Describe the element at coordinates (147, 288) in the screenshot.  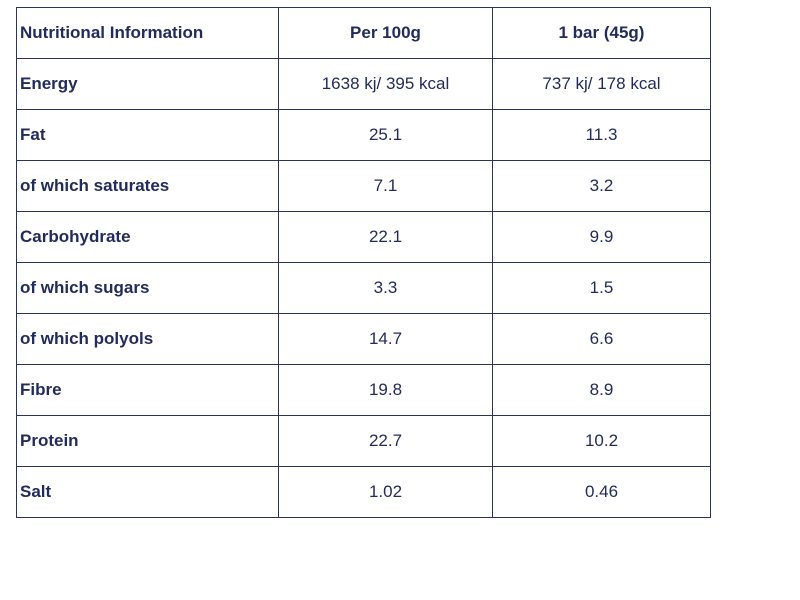
I see `row-label: of which sugars` at that location.